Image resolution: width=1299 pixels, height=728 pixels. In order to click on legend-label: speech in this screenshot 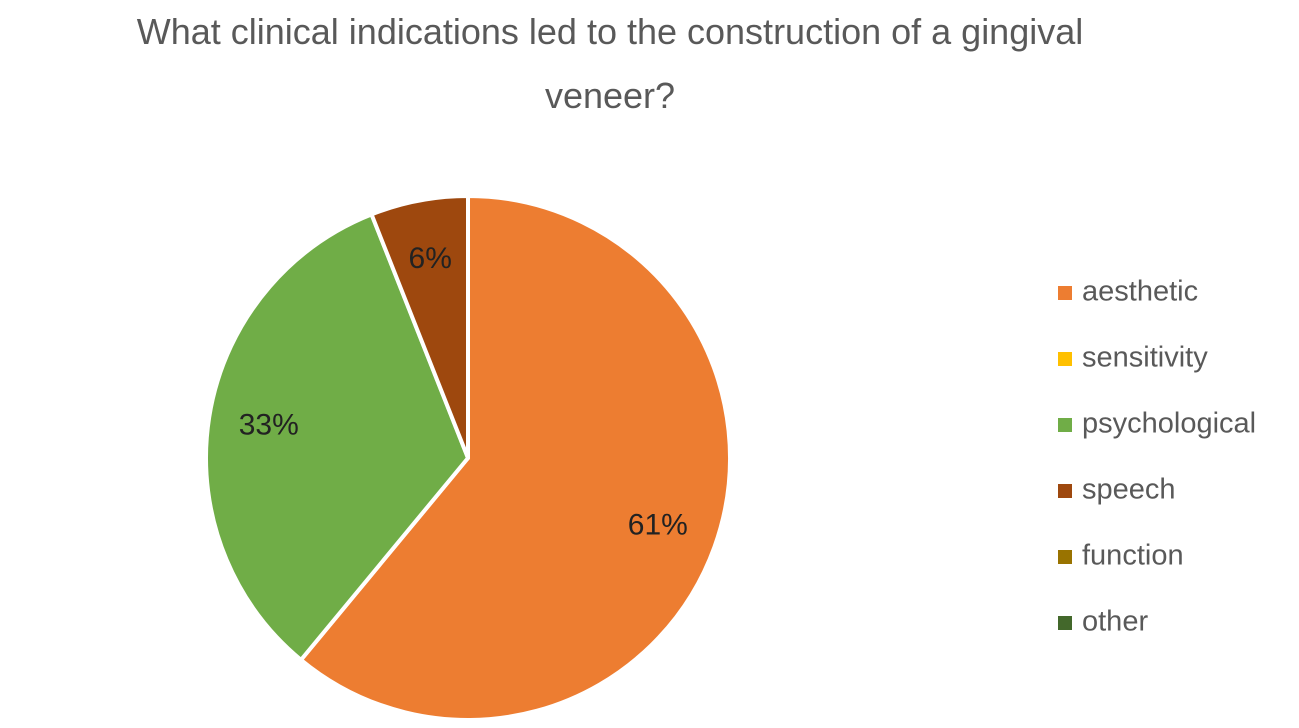, I will do `click(1129, 490)`.